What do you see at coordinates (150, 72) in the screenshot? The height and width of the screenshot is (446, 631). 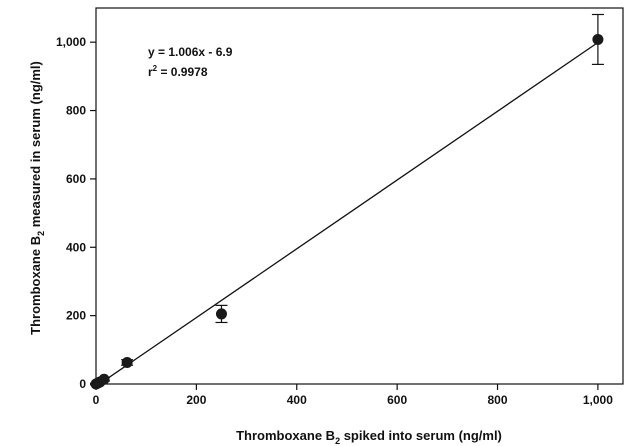 I see `r-squared-prefix: r` at bounding box center [150, 72].